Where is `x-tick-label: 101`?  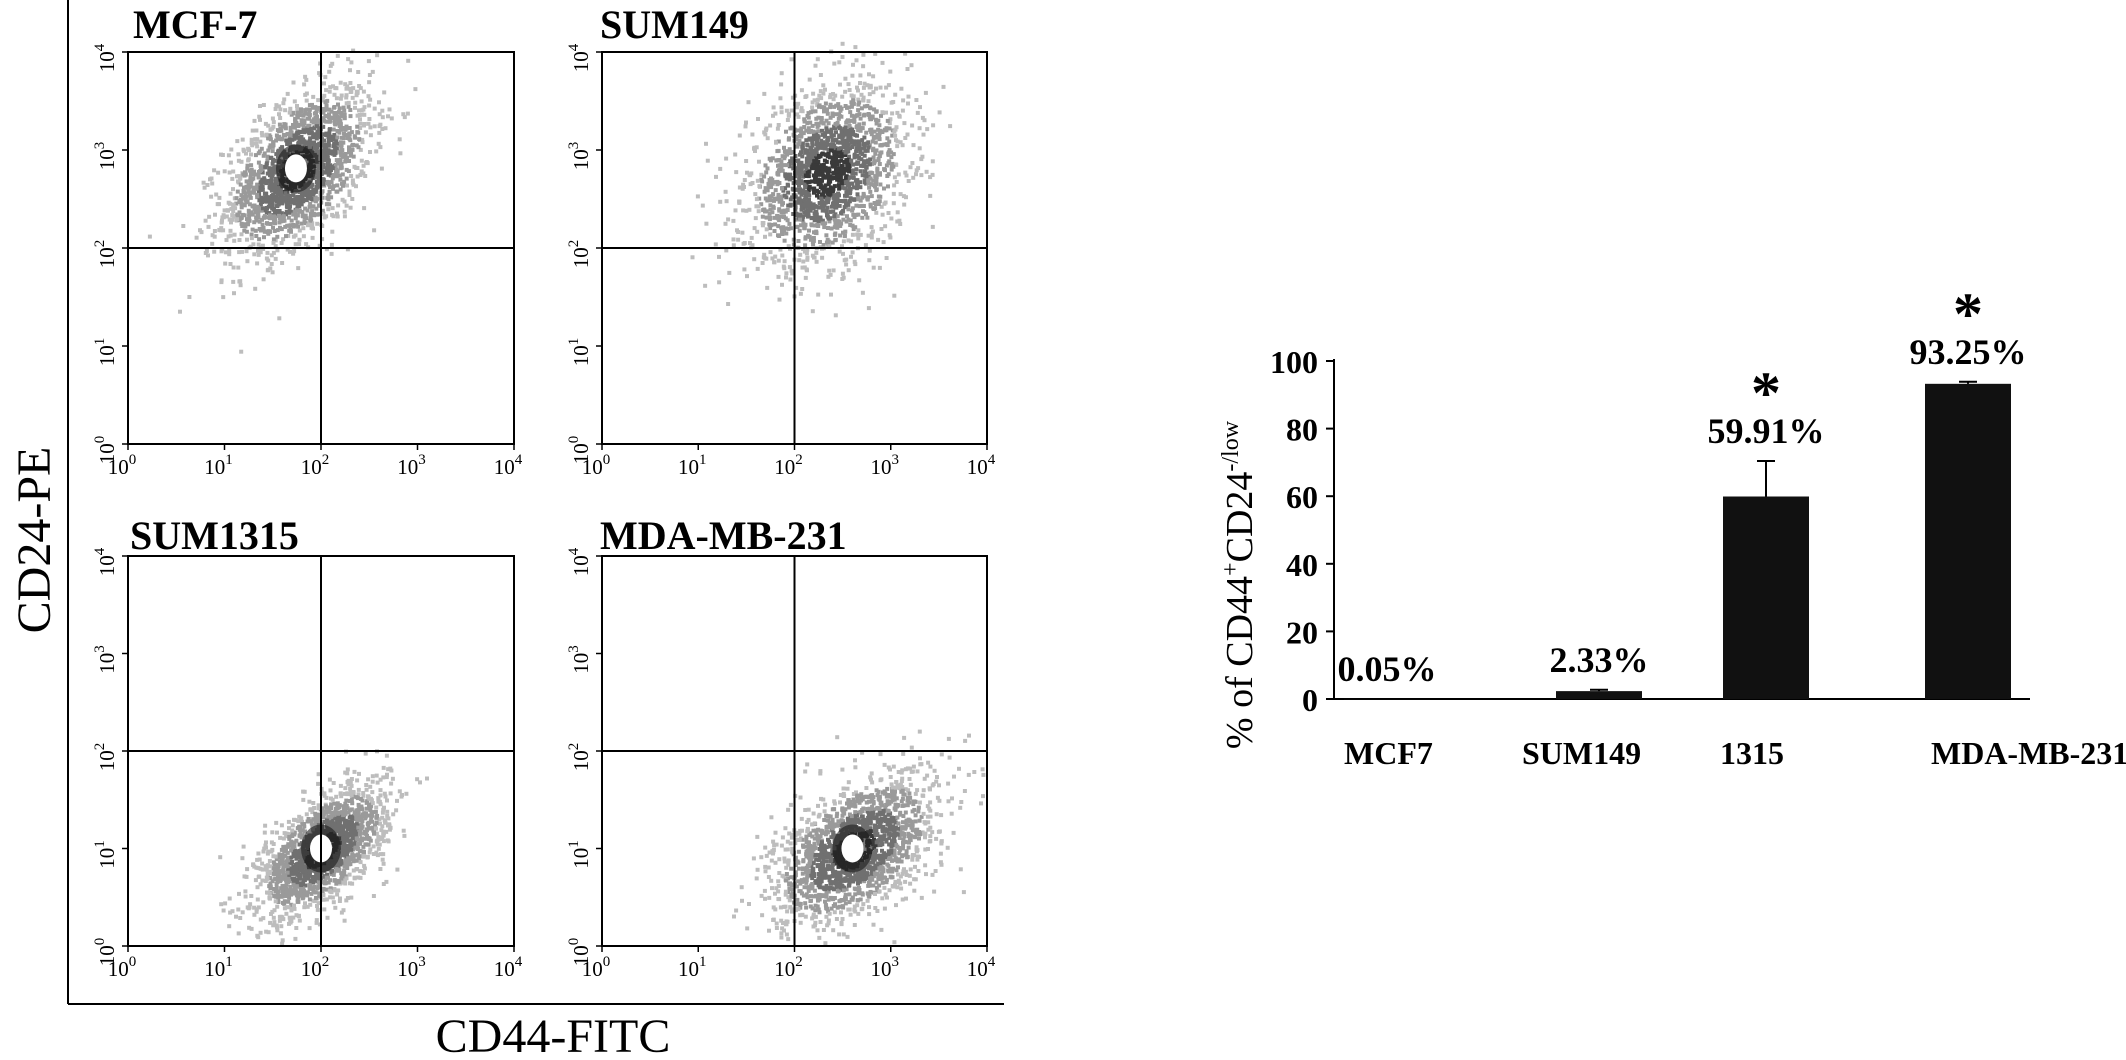
x-tick-label: 101 is located at coordinates (692, 465).